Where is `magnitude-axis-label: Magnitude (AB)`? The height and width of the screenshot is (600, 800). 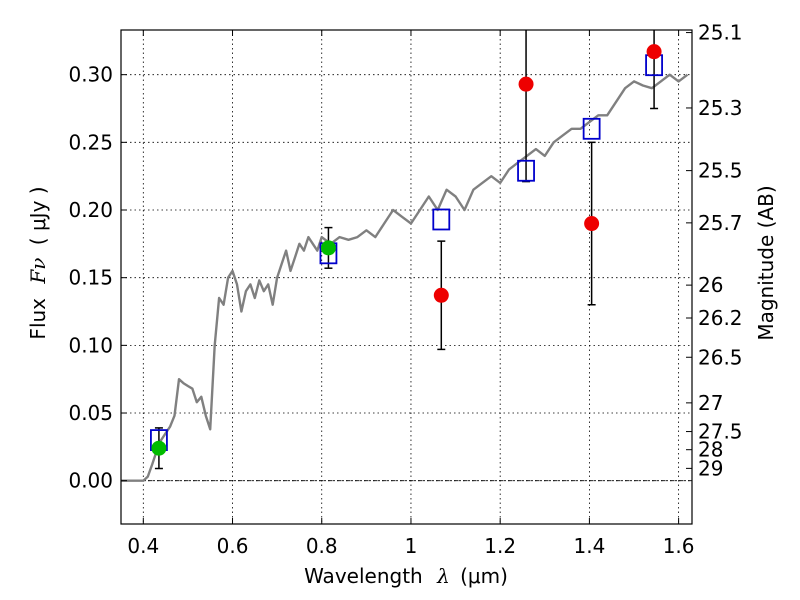
magnitude-axis-label: Magnitude (AB) is located at coordinates (766, 262).